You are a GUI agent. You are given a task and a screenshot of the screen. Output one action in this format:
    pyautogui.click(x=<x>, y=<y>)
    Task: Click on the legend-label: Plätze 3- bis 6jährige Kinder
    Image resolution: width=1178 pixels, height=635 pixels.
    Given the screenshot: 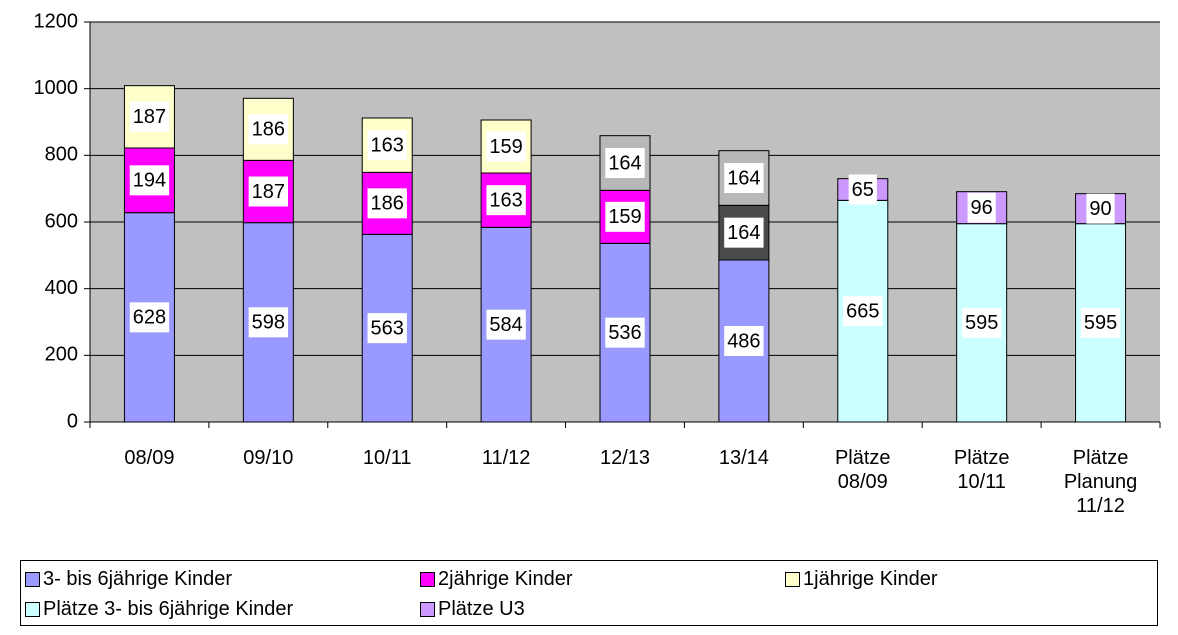 What is the action you would take?
    pyautogui.click(x=168, y=608)
    